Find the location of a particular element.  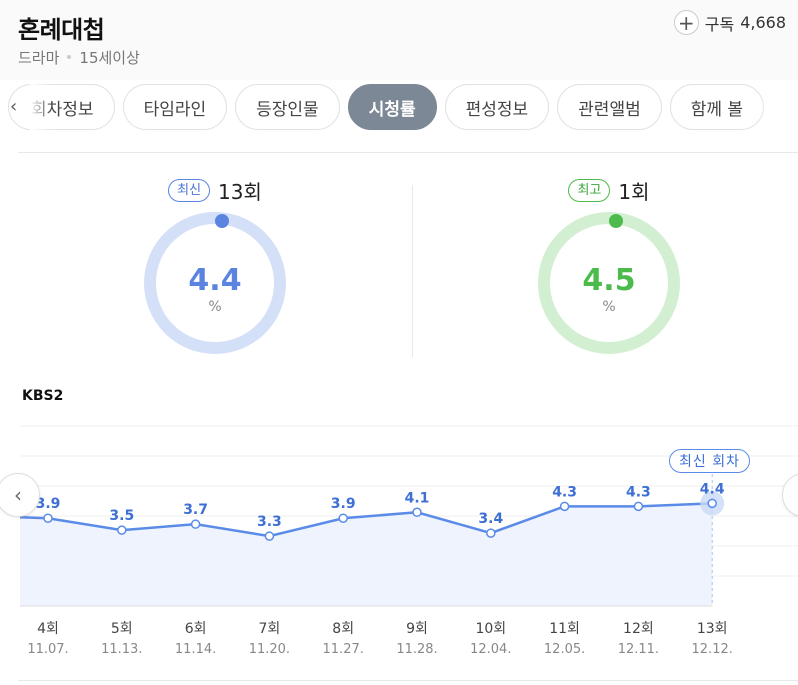

tab-5: 편성정보 is located at coordinates (497, 107).